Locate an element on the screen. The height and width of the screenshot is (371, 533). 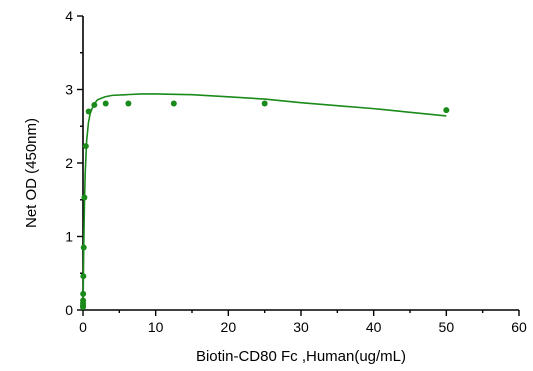
y-tick-label: 1 is located at coordinates (69, 237).